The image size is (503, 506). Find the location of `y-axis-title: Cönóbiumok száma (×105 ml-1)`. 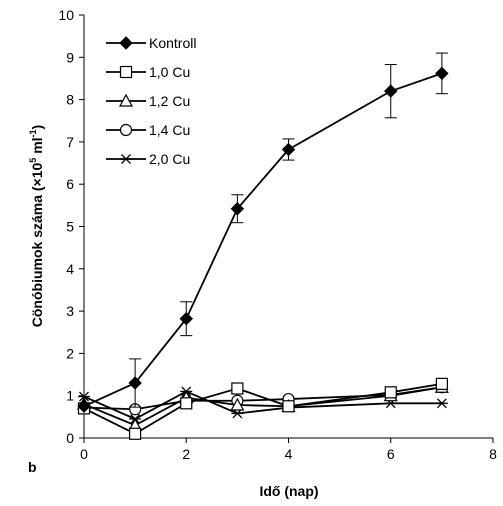

y-axis-title: Cönóbiumok száma (×105 ml-1) is located at coordinates (36, 226).